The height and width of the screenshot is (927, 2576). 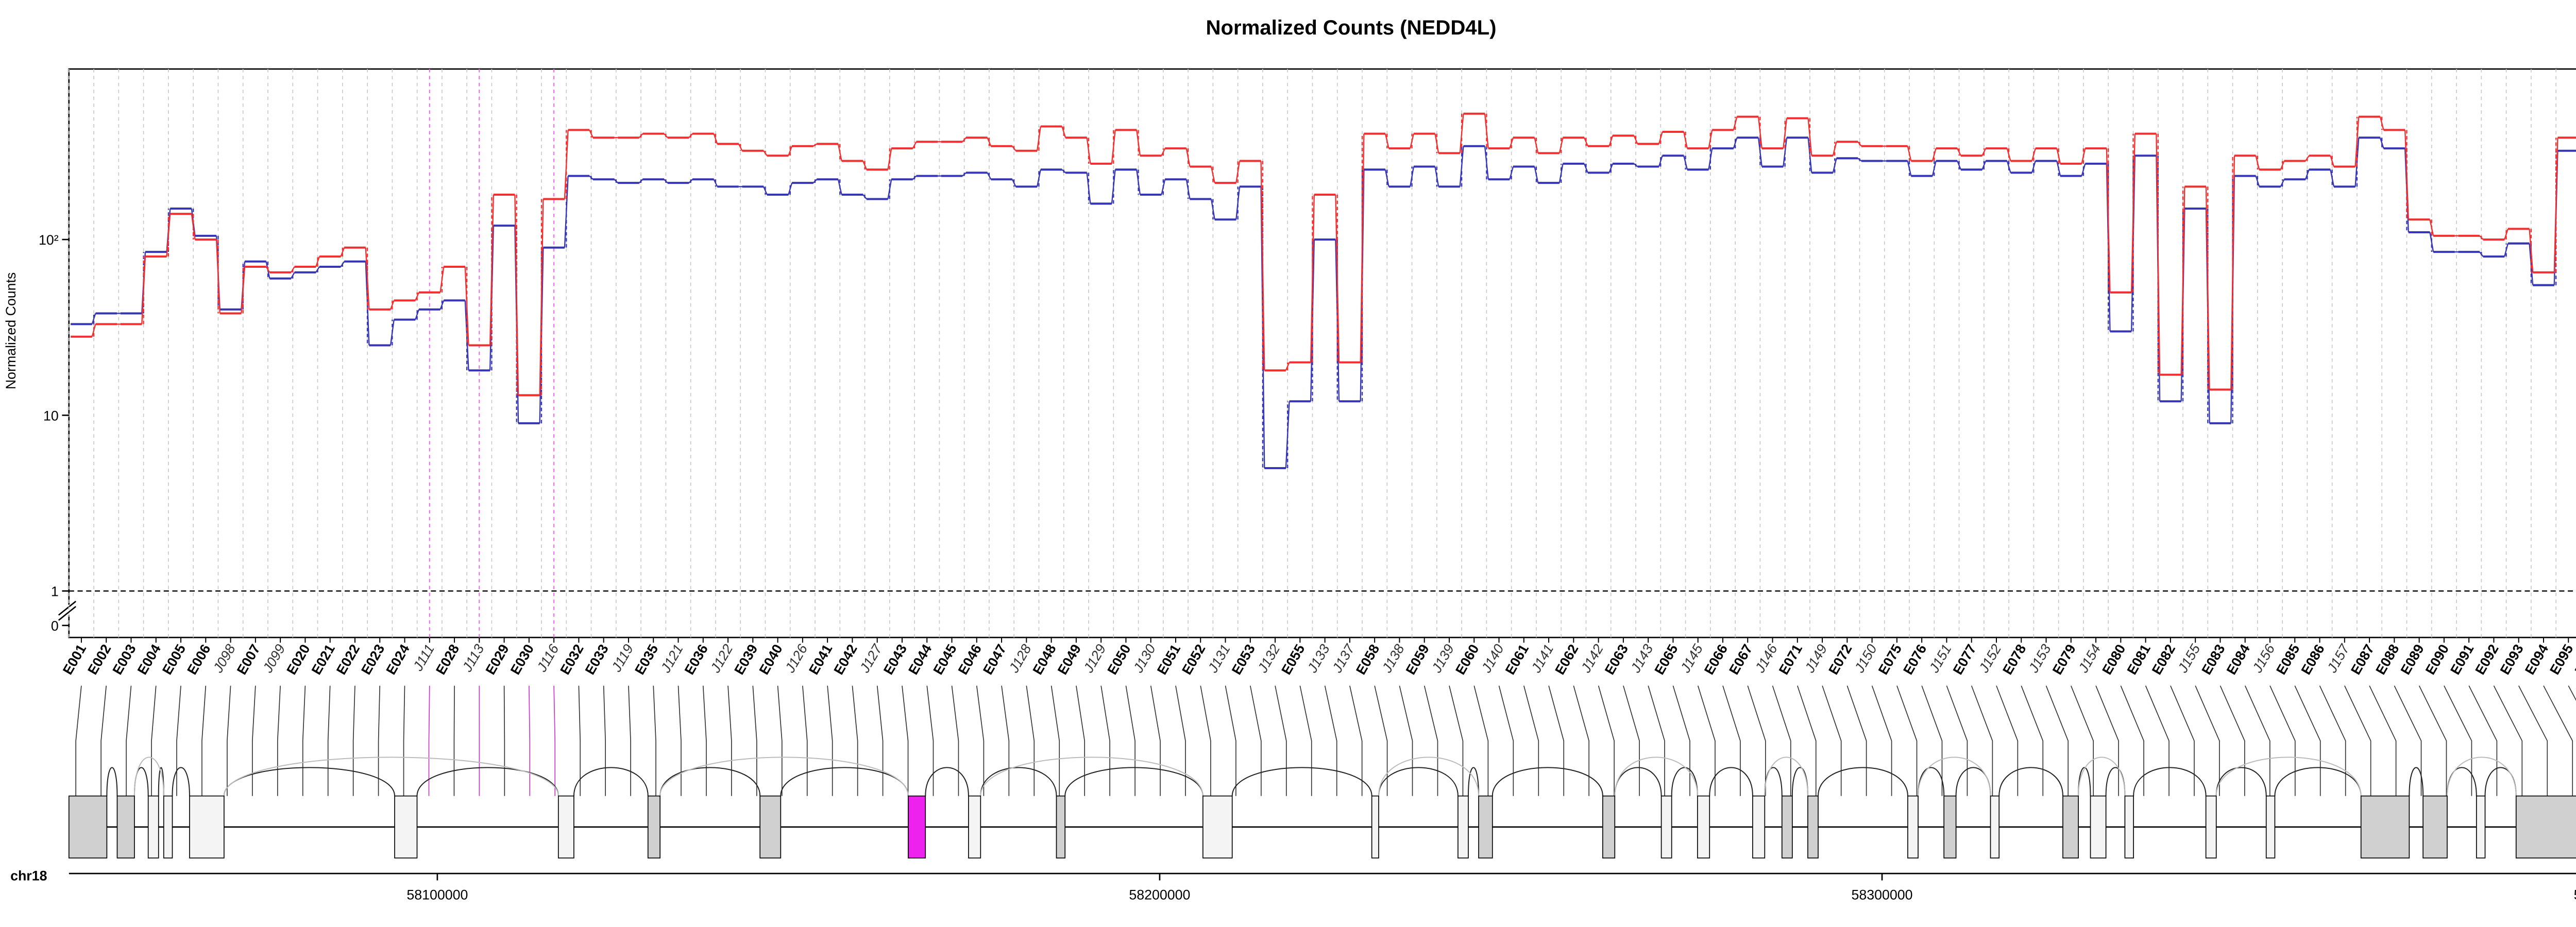 I want to click on axis-break, so click(x=67, y=613).